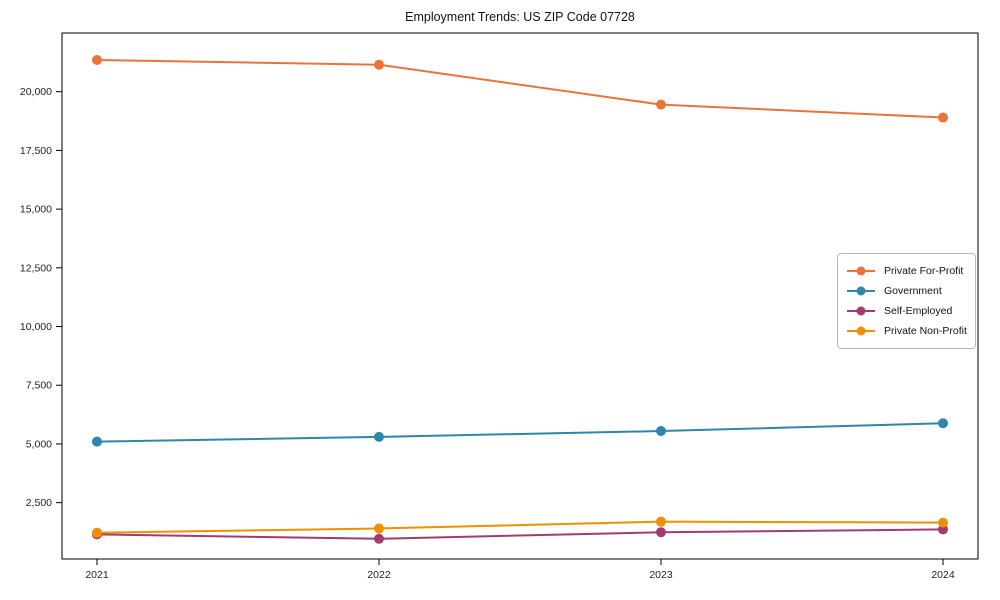  What do you see at coordinates (520, 534) in the screenshot?
I see `series-line-self-employed` at bounding box center [520, 534].